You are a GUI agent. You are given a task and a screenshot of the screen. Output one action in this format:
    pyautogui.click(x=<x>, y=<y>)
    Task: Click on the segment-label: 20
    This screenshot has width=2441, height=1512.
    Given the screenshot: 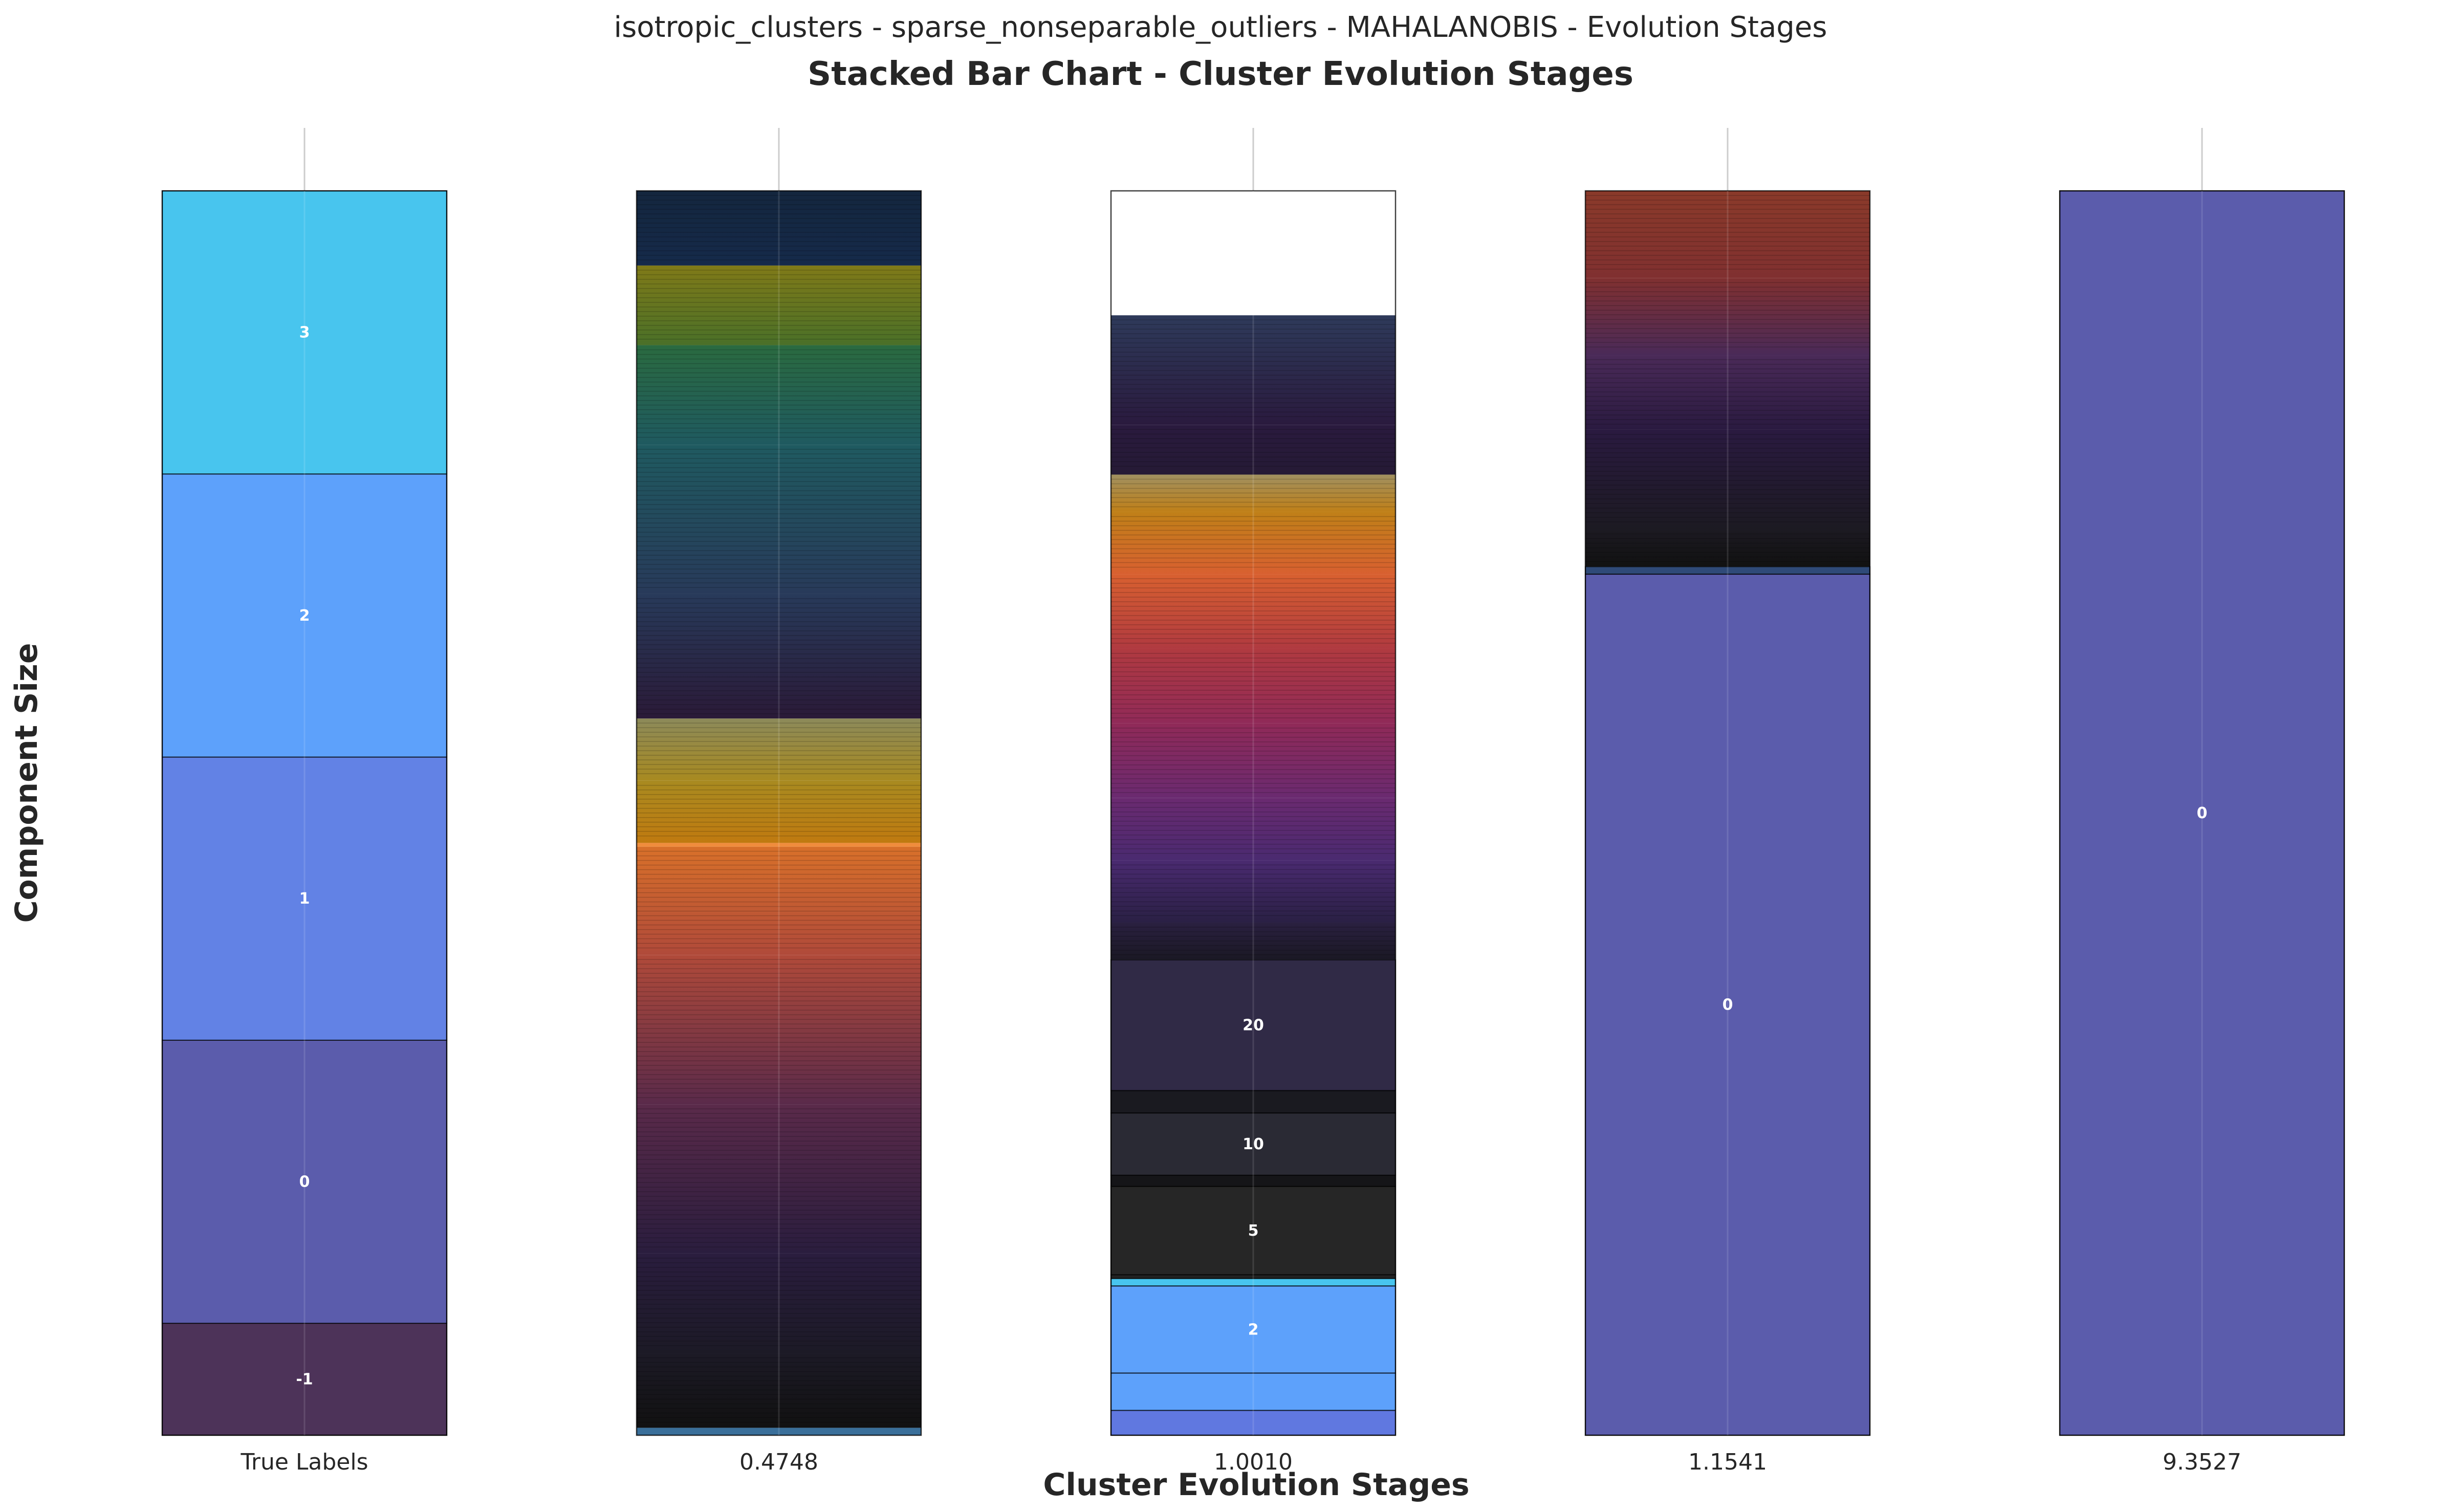 What is the action you would take?
    pyautogui.click(x=1253, y=1026)
    